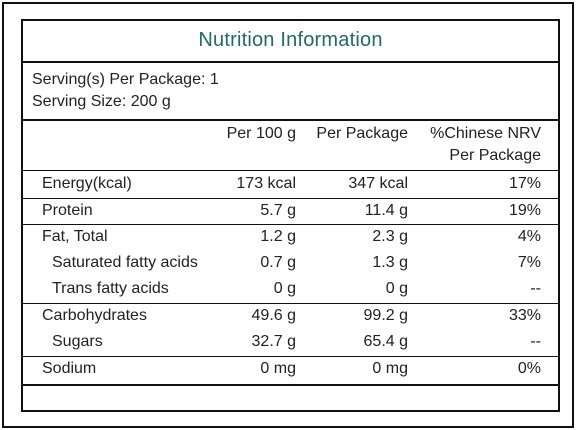 This screenshot has height=430, width=576. What do you see at coordinates (390, 262) in the screenshot?
I see `row-saturated-fat-per-package: 1.3 g` at bounding box center [390, 262].